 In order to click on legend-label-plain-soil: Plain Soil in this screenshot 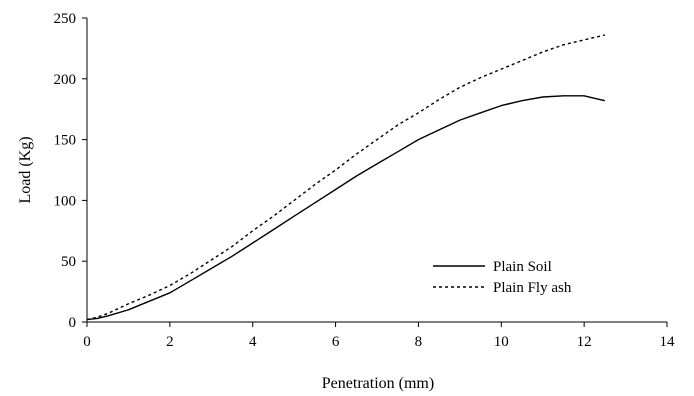, I will do `click(522, 267)`.